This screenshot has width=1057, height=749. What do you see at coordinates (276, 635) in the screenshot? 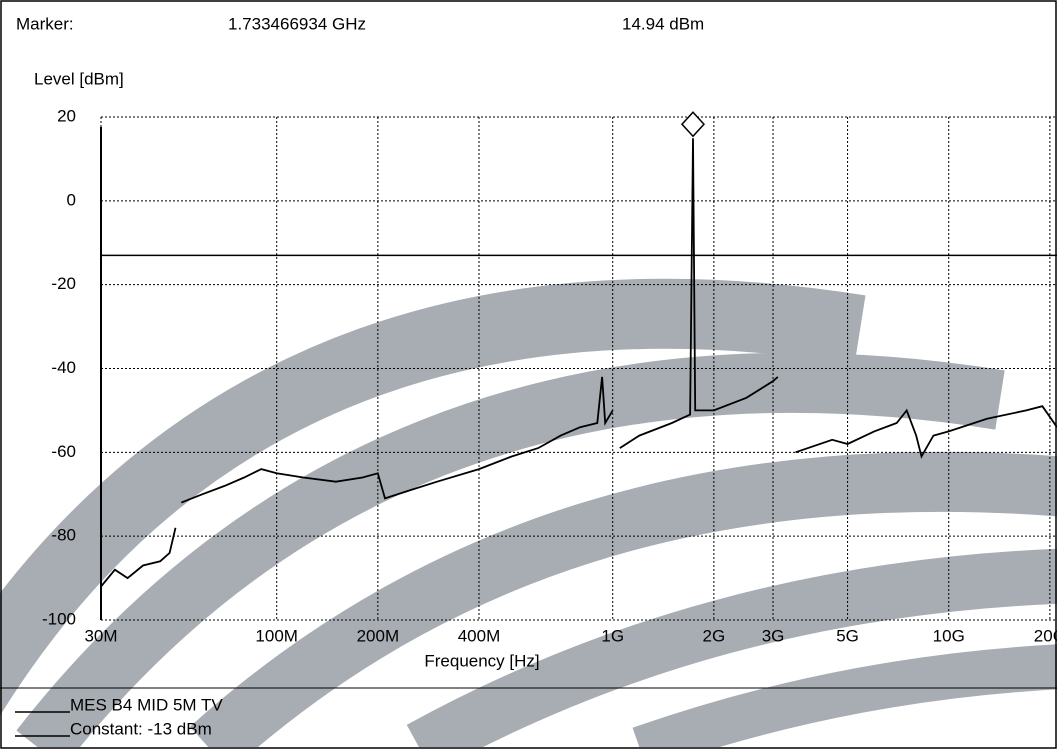
I see `x-tick-label: 100M` at bounding box center [276, 635].